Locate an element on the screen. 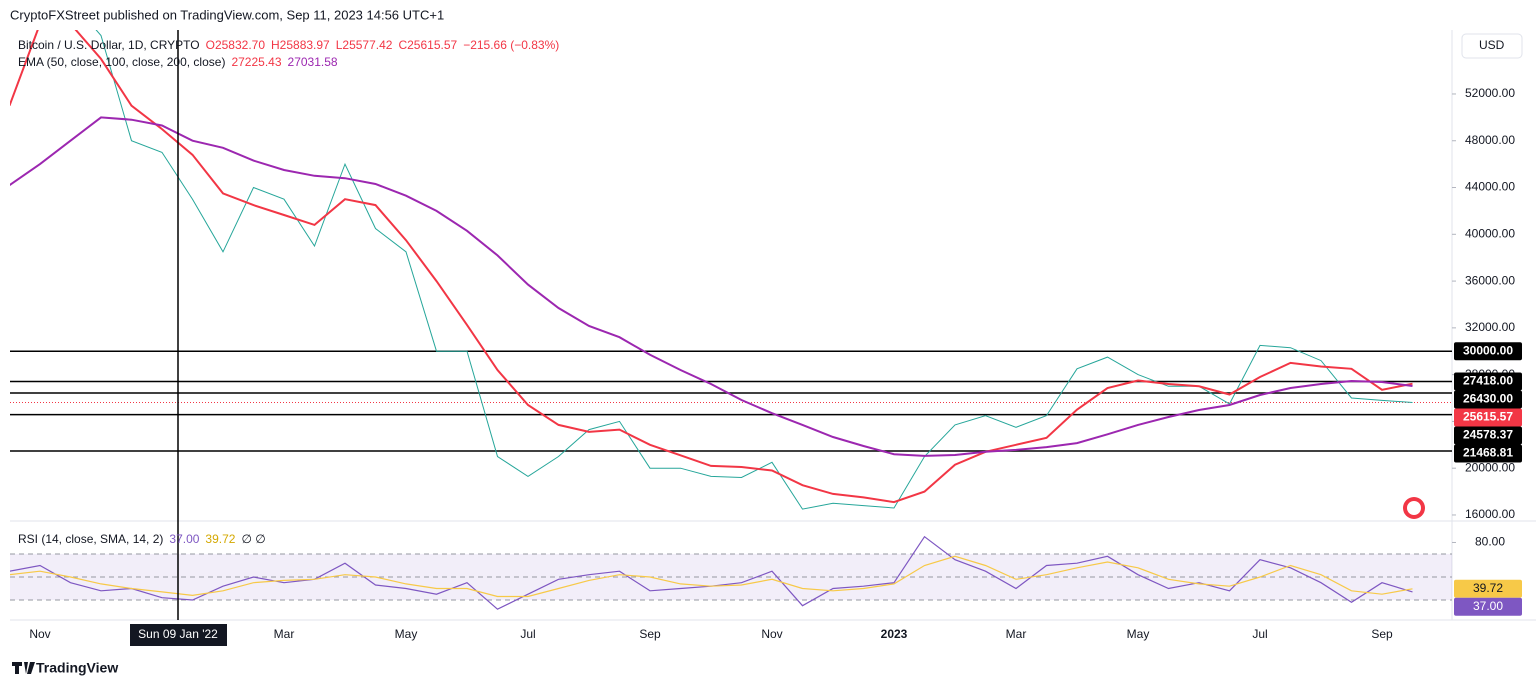  level-label: 26430.00 is located at coordinates (1488, 399).